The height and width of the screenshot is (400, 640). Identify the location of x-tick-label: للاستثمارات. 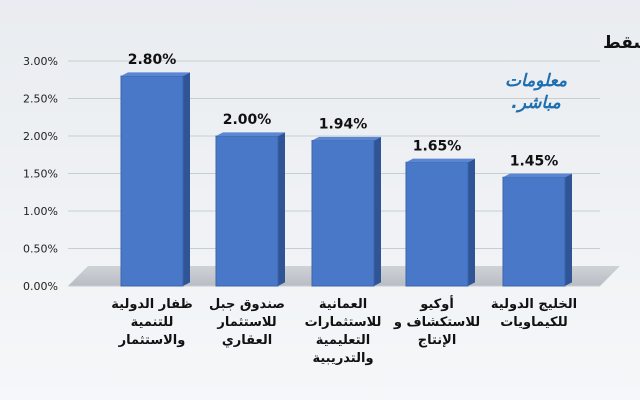
(343, 322).